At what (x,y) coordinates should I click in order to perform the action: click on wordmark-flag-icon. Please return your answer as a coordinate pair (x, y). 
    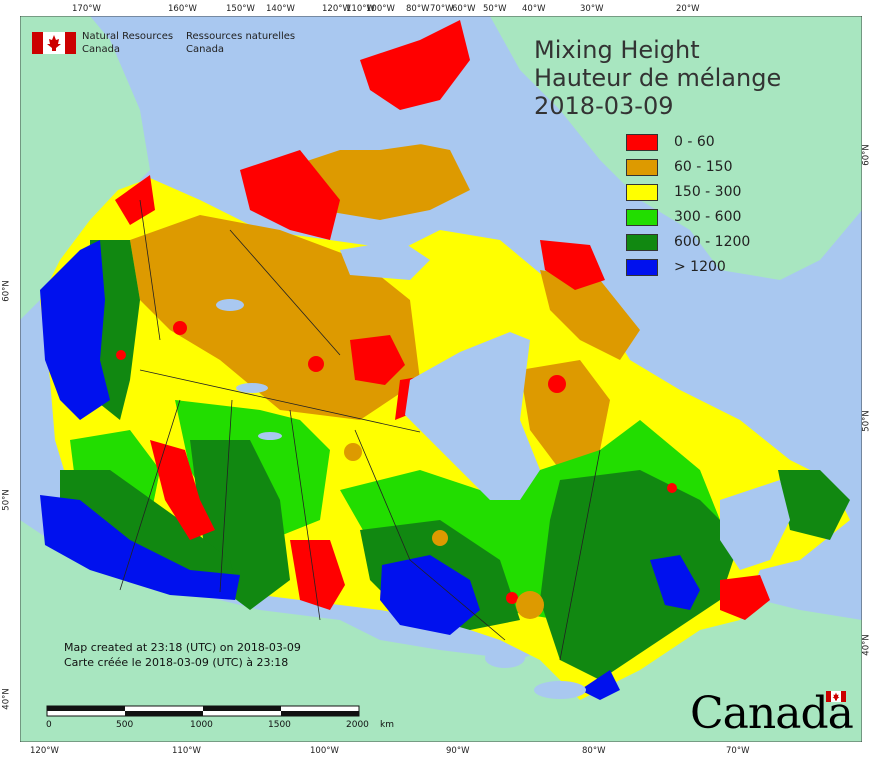
    Looking at the image, I should click on (836, 696).